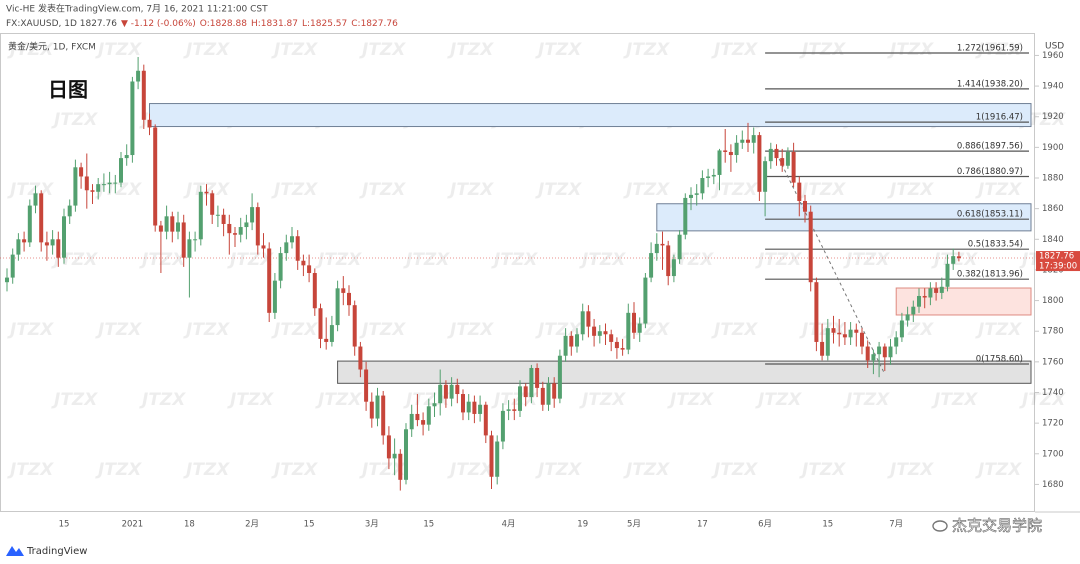 This screenshot has width=1080, height=564. What do you see at coordinates (1054, 47) in the screenshot?
I see `y-unit: USD` at bounding box center [1054, 47].